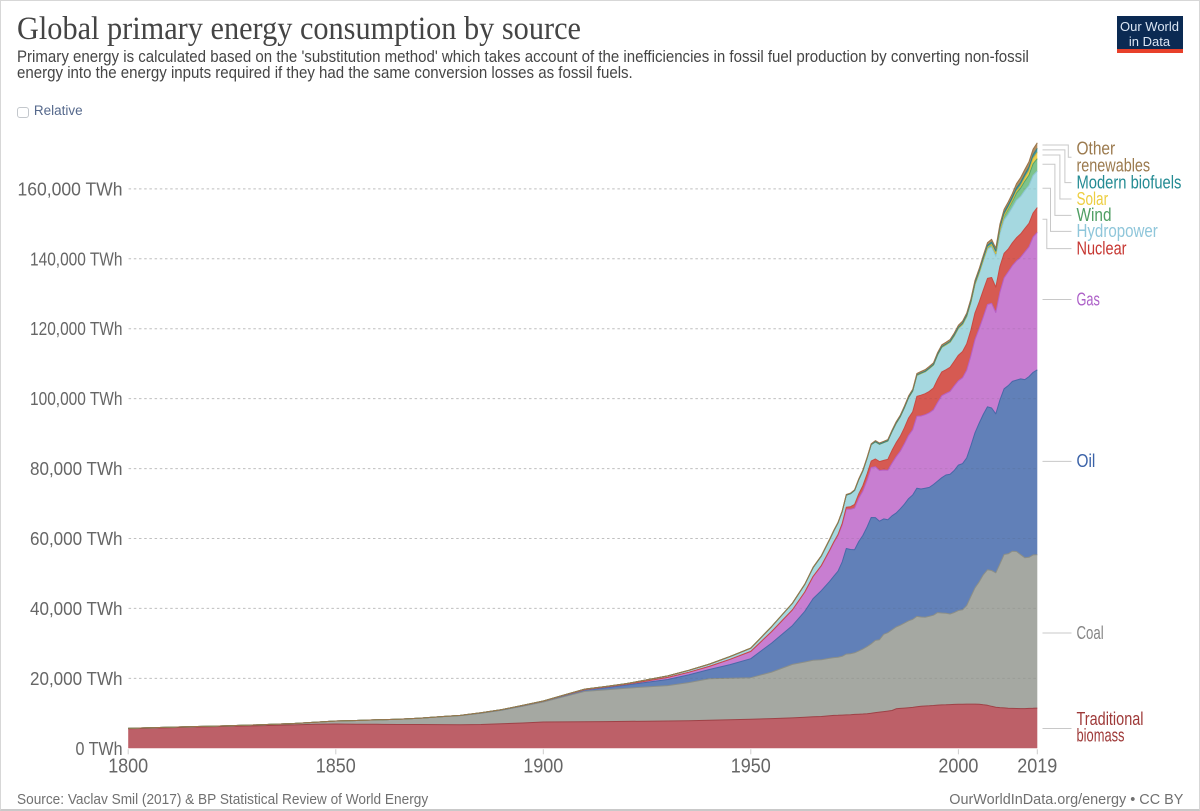  Describe the element at coordinates (543, 767) in the screenshot. I see `svg-text: 1900` at that location.